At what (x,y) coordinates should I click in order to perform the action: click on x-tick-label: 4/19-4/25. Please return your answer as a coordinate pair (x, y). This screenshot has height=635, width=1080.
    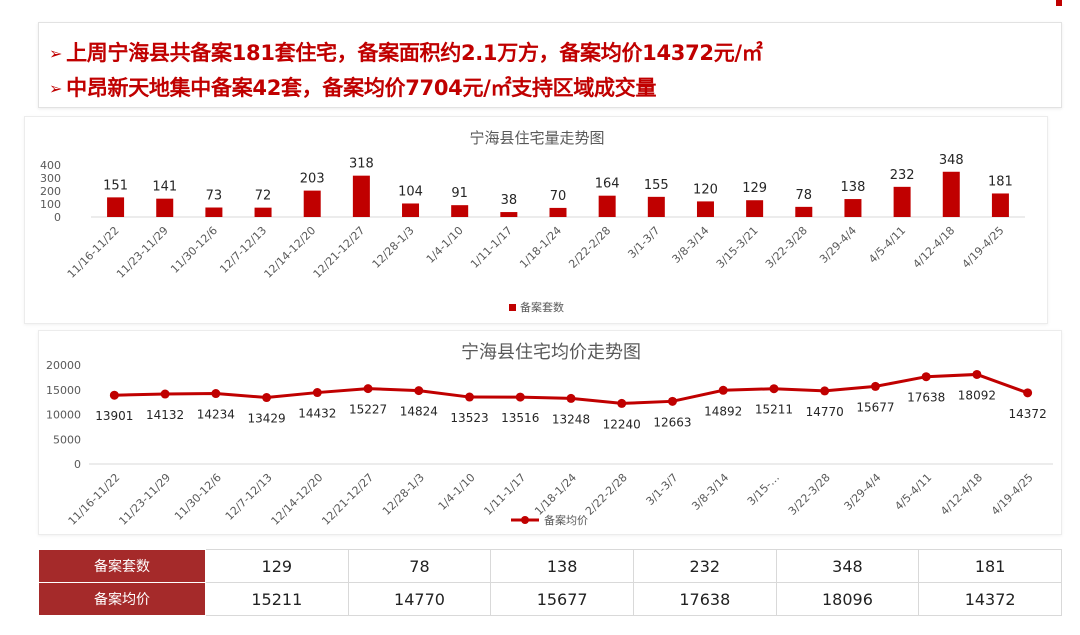
    Looking at the image, I should click on (983, 247).